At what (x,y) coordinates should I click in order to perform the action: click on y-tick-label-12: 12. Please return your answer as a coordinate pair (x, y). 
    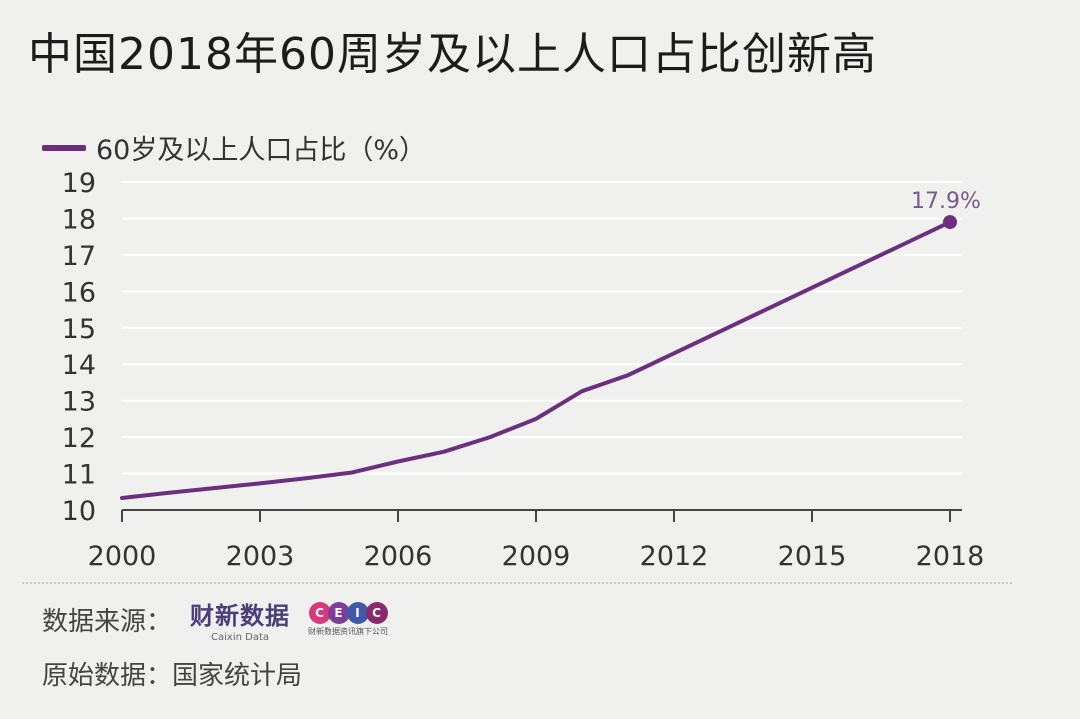
    Looking at the image, I should click on (79, 438).